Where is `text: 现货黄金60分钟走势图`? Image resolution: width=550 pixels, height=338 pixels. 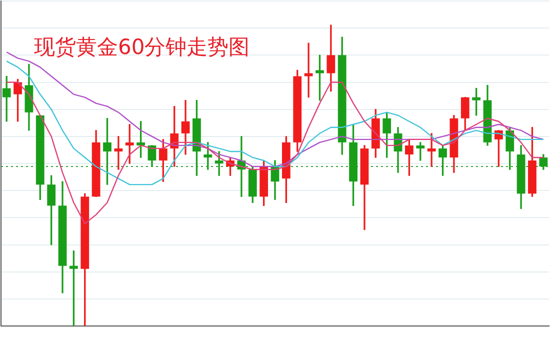
text: 现货黄金60分钟走势图 is located at coordinates (142, 47).